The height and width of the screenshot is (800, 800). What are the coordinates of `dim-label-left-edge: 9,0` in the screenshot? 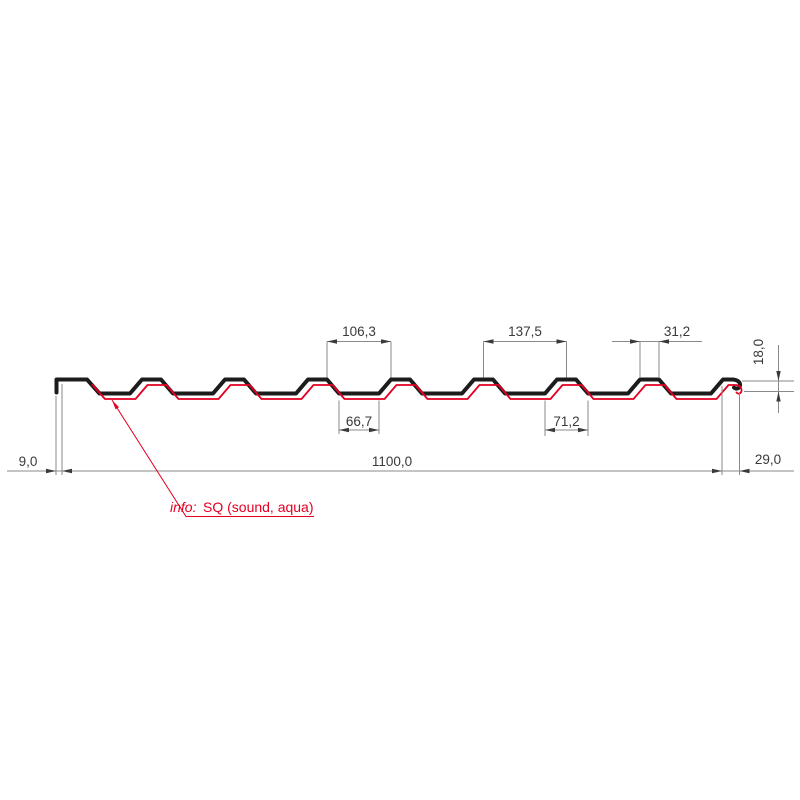 It's located at (28, 461).